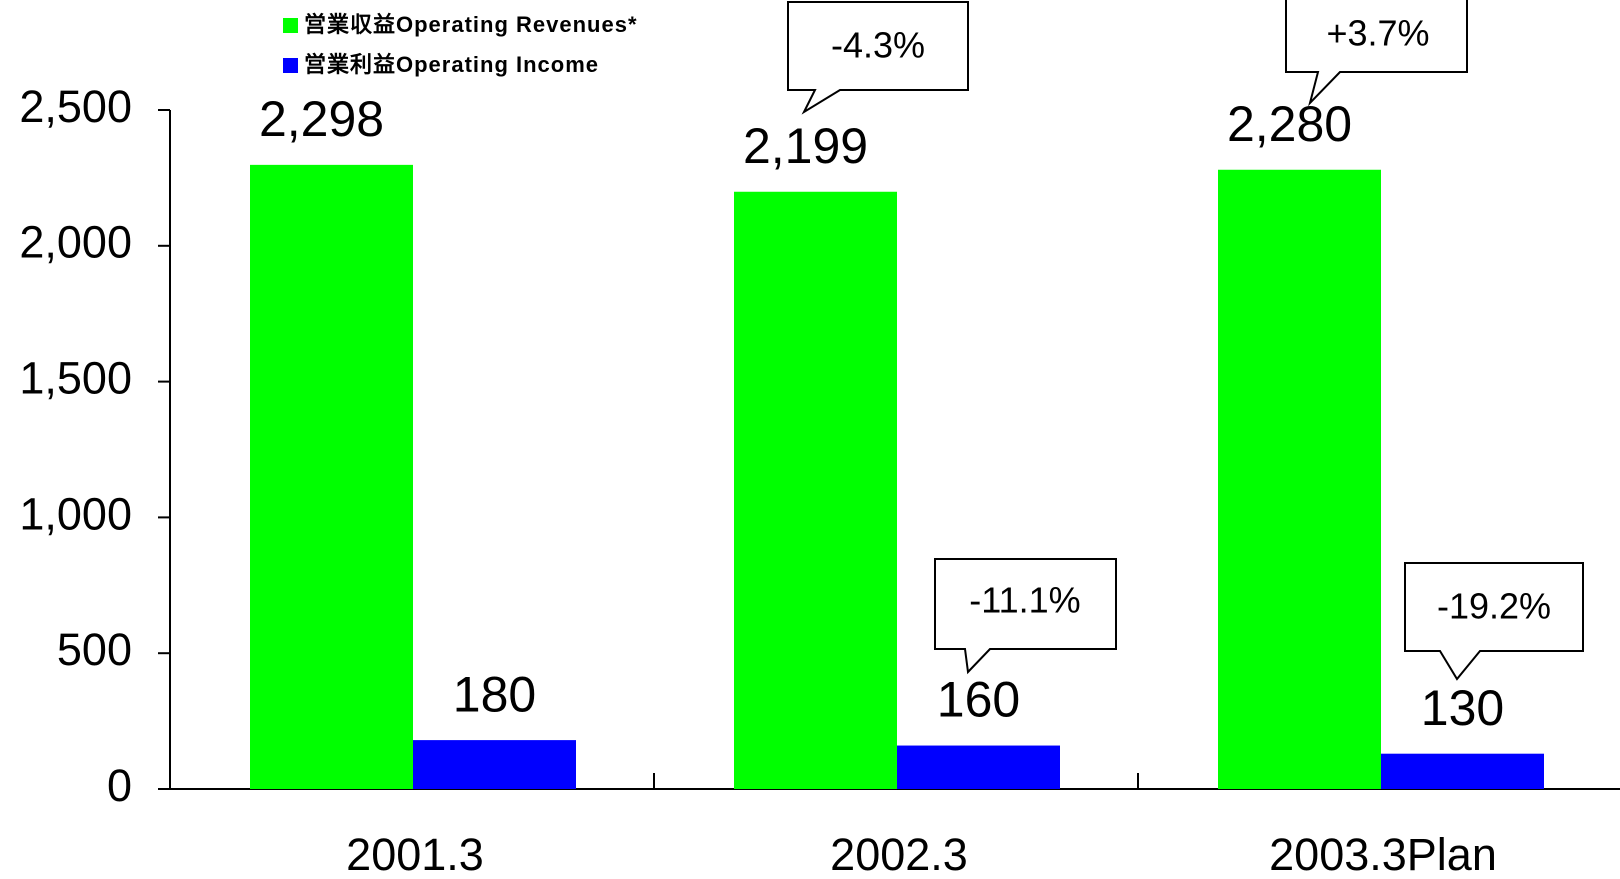  What do you see at coordinates (1377, 33) in the screenshot?
I see `callout-text: +3.7%` at bounding box center [1377, 33].